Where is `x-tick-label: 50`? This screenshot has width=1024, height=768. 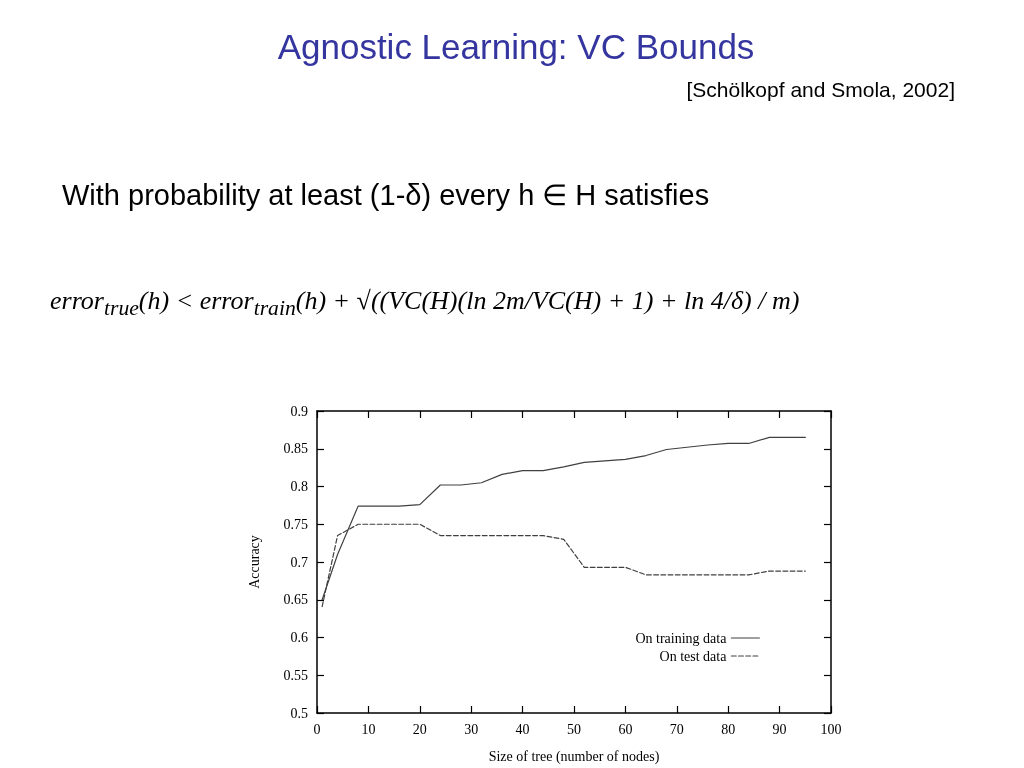
x-tick-label: 50 is located at coordinates (574, 729).